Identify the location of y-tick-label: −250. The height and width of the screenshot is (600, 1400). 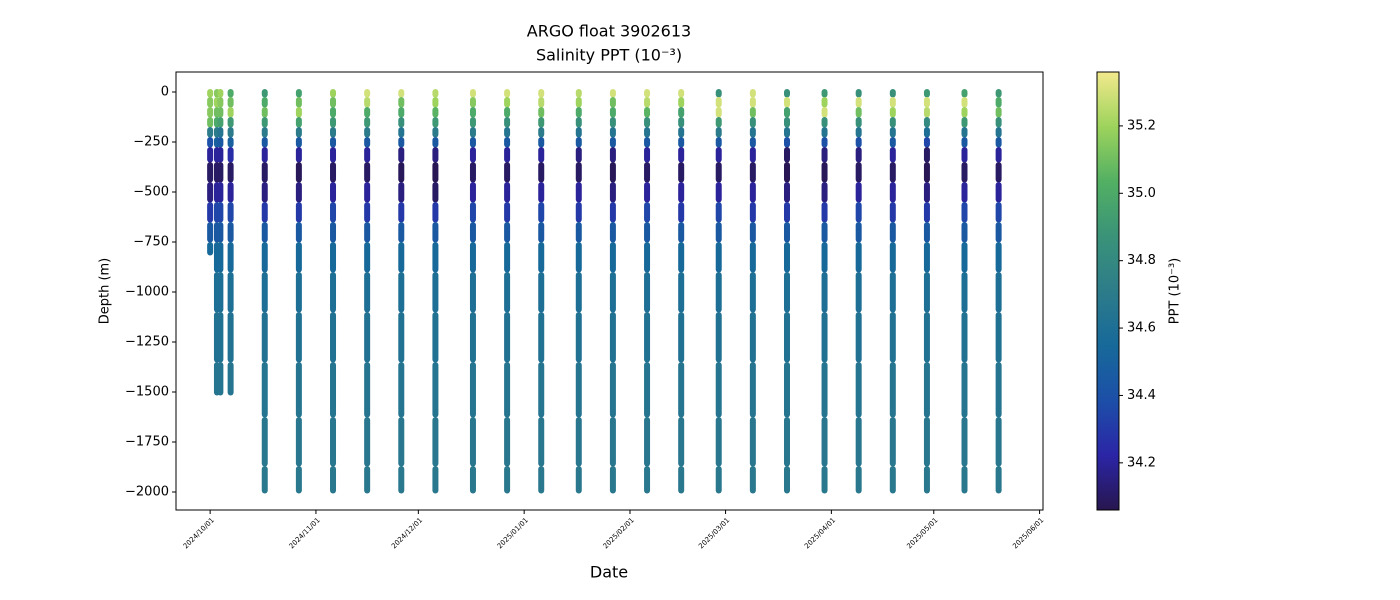
(151, 142).